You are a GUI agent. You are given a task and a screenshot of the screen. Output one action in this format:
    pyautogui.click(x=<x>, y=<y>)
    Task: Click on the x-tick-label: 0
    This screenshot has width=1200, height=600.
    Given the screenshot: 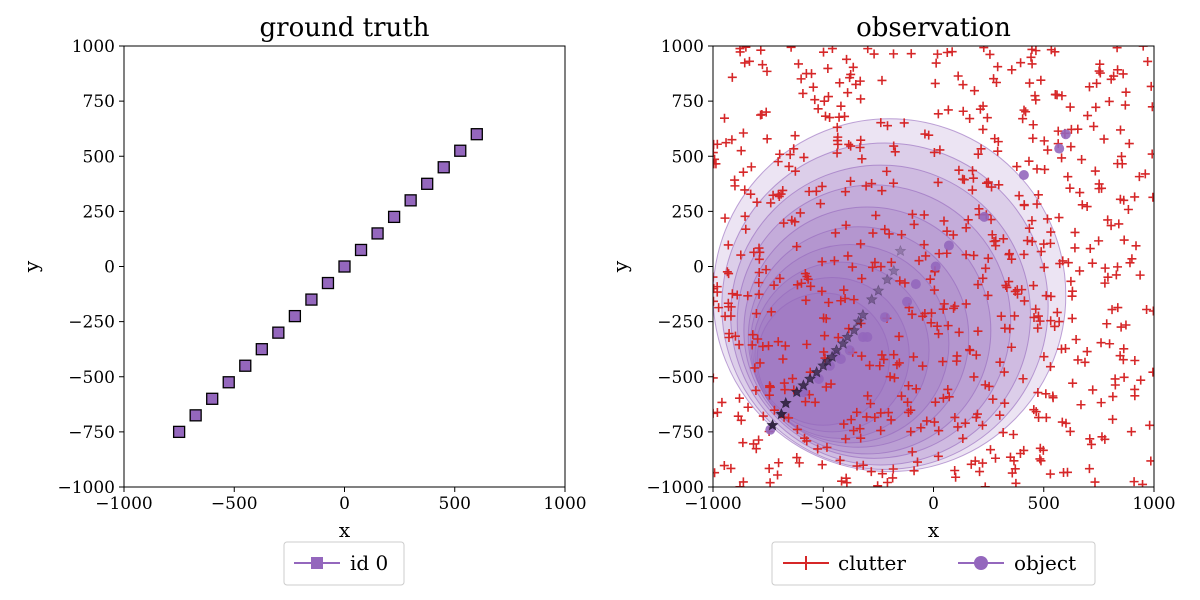 What is the action you would take?
    pyautogui.click(x=933, y=504)
    